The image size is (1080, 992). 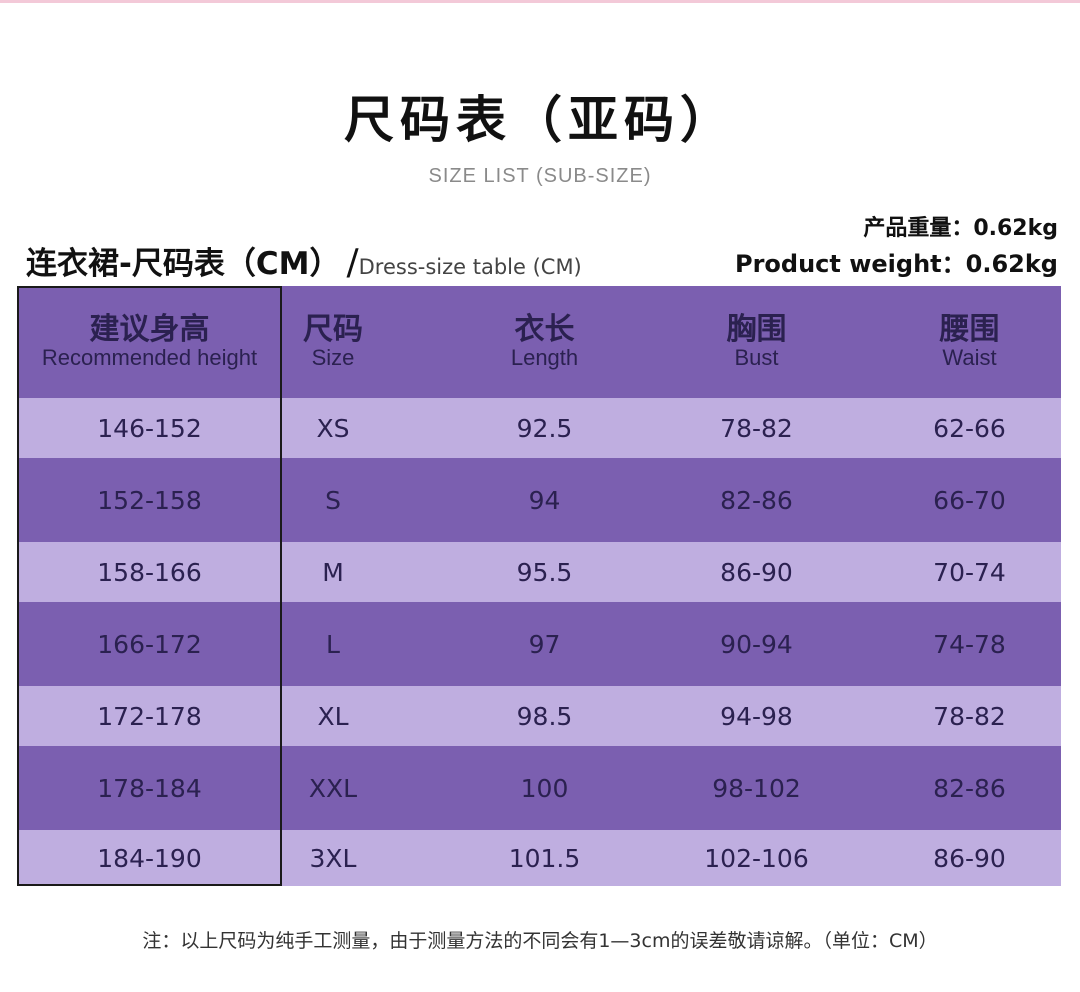 What do you see at coordinates (544, 788) in the screenshot?
I see `cell-length: 100` at bounding box center [544, 788].